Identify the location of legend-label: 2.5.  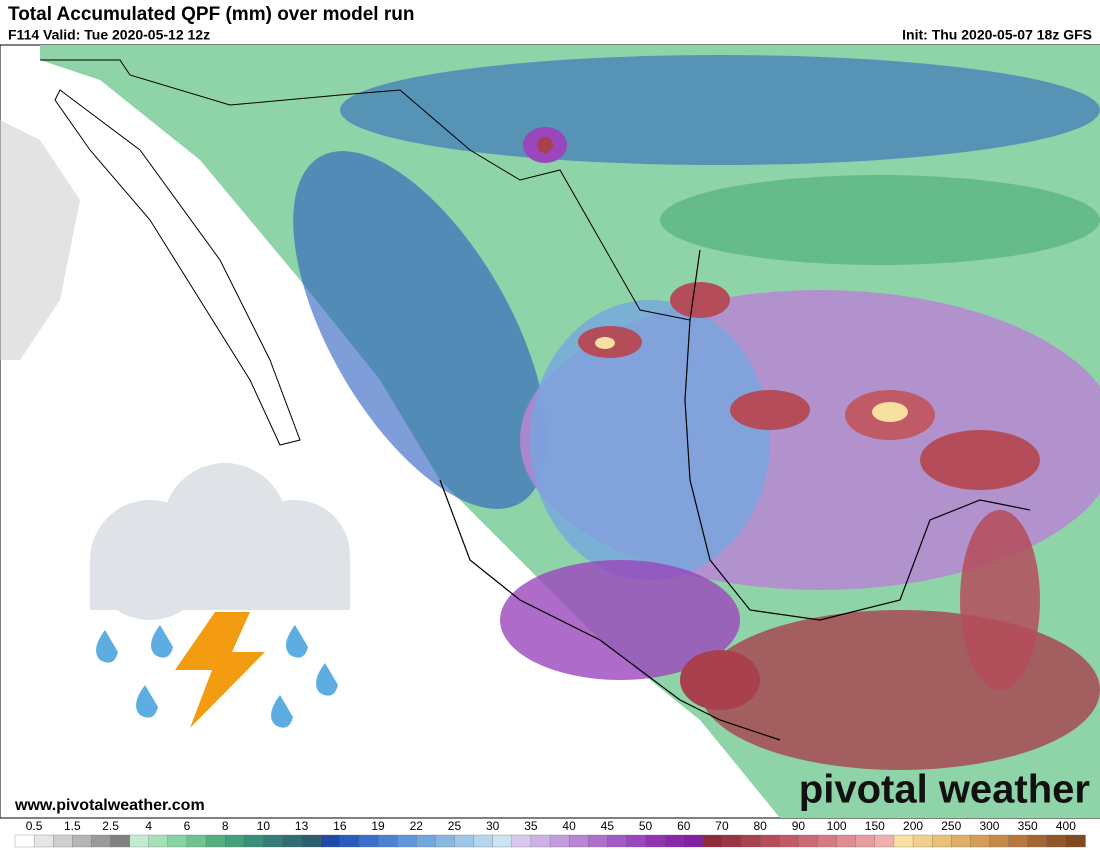
(110, 826).